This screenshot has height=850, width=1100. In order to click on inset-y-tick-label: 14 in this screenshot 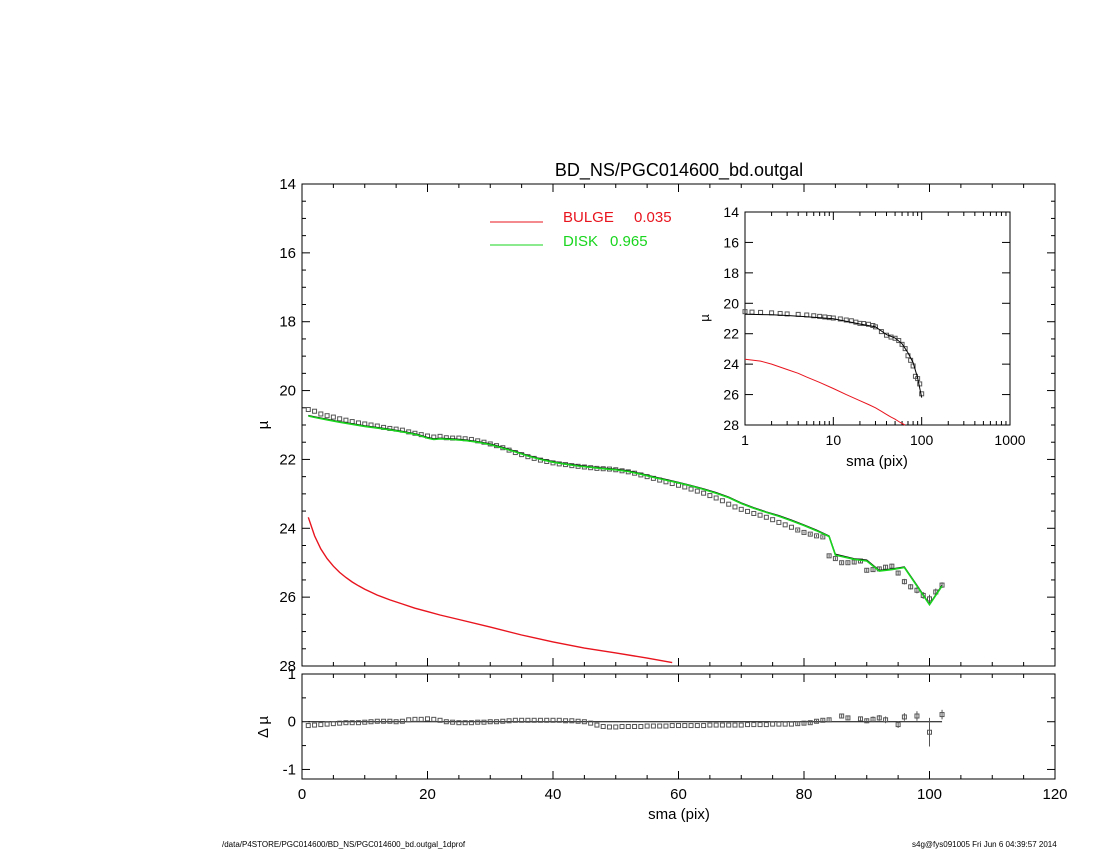, I will do `click(731, 212)`.